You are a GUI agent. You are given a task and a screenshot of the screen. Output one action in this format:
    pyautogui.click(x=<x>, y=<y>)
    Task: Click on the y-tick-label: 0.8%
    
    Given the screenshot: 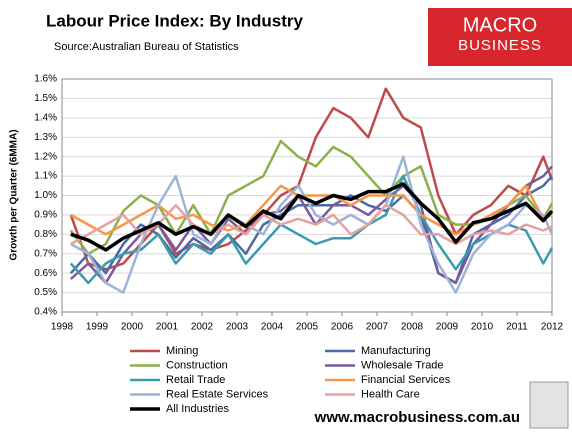 What is the action you would take?
    pyautogui.click(x=45, y=234)
    